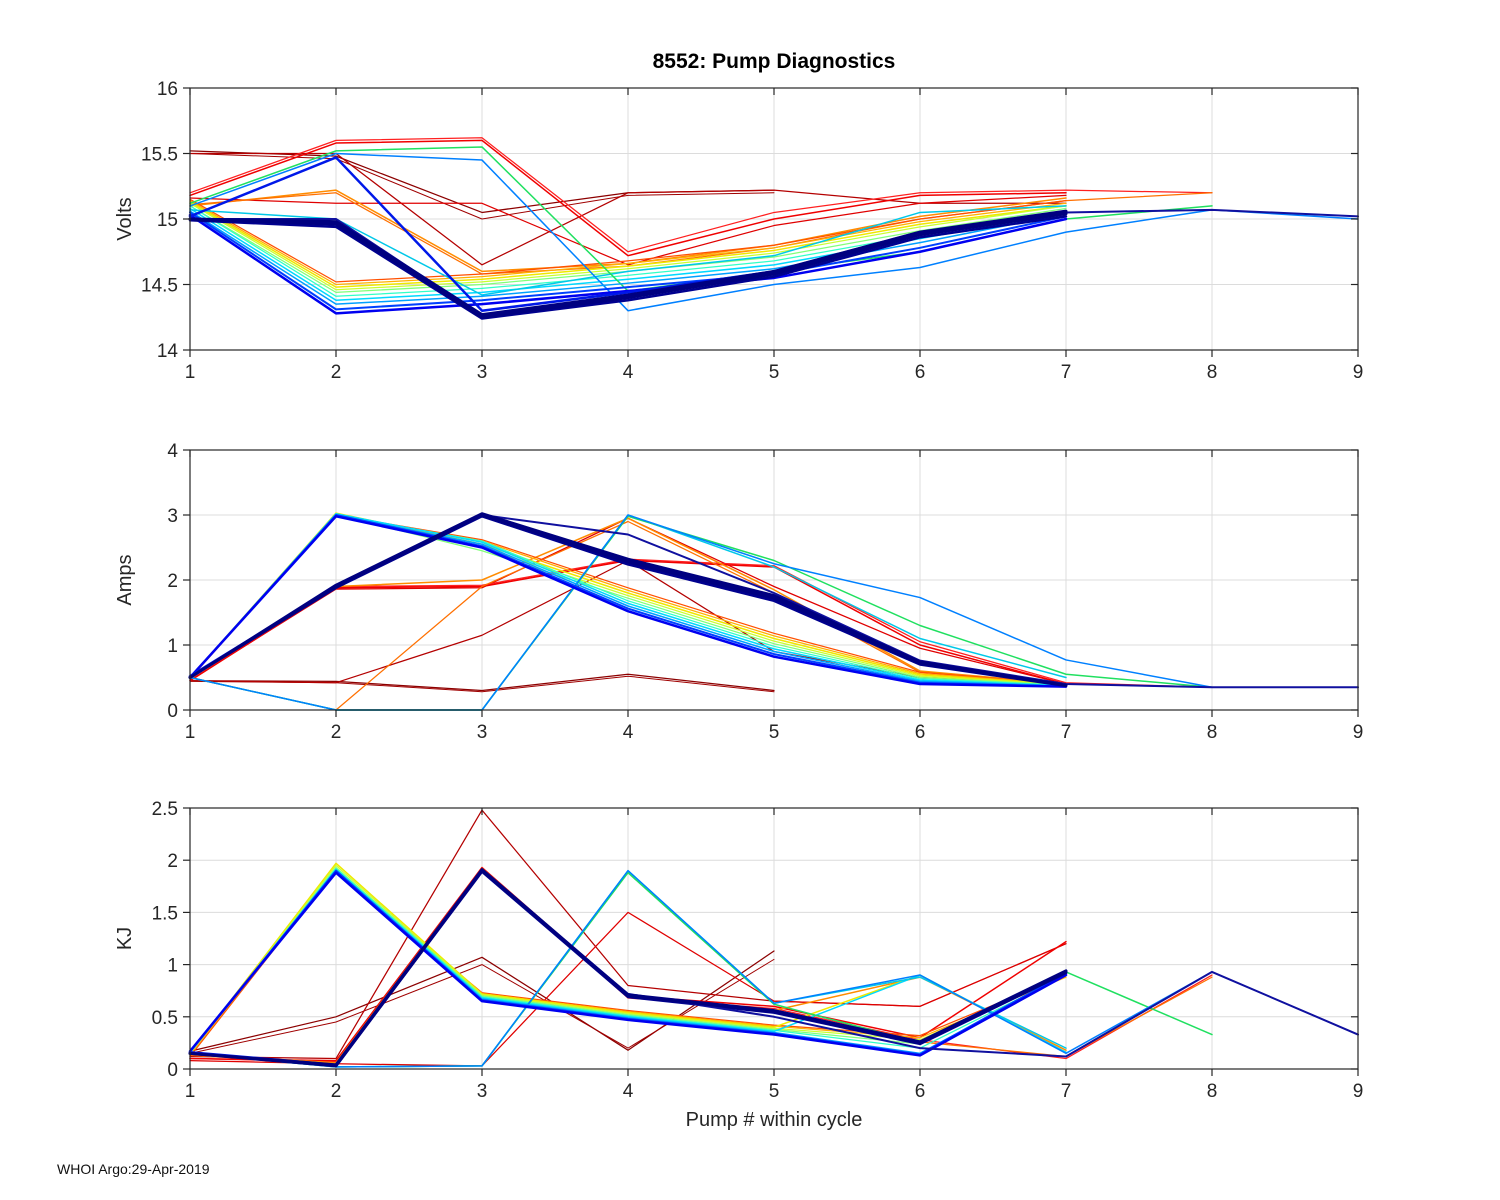 This screenshot has width=1500, height=1200. Describe the element at coordinates (133, 1169) in the screenshot. I see `watermark-date: WHOI Argo:29-Apr-2019` at that location.